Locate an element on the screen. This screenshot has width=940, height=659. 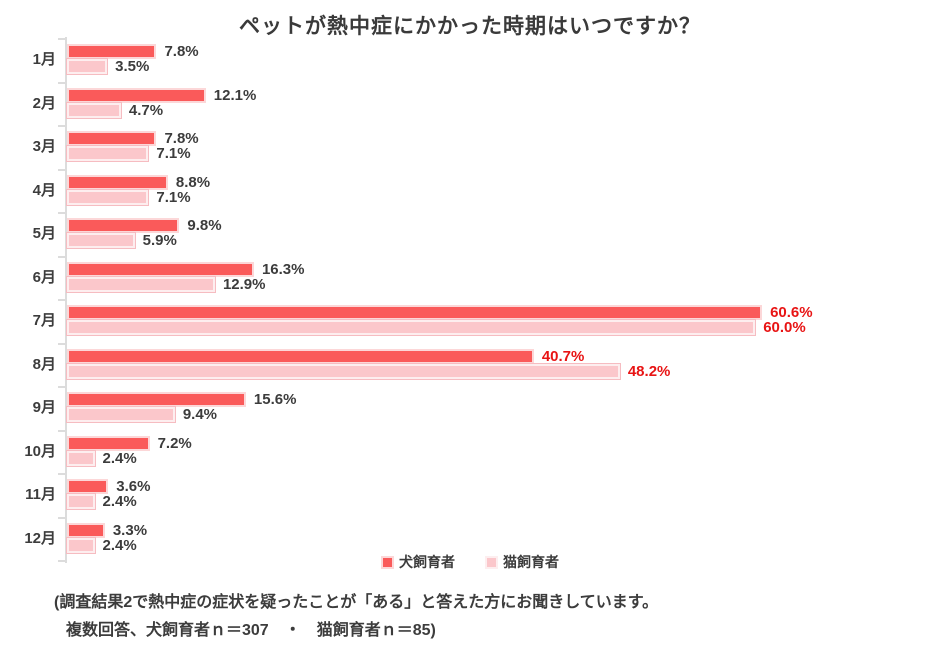
dog-owner-bar: 16.3% is located at coordinates (186, 269).